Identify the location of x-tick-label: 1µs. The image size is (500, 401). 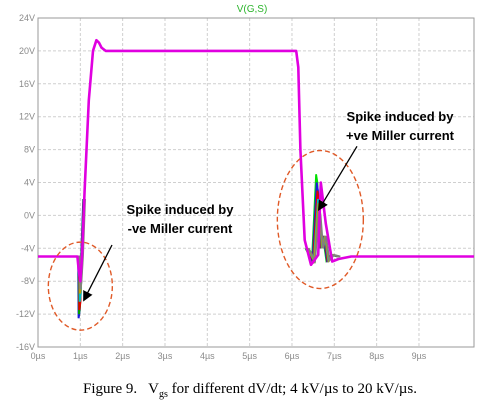
(80, 356).